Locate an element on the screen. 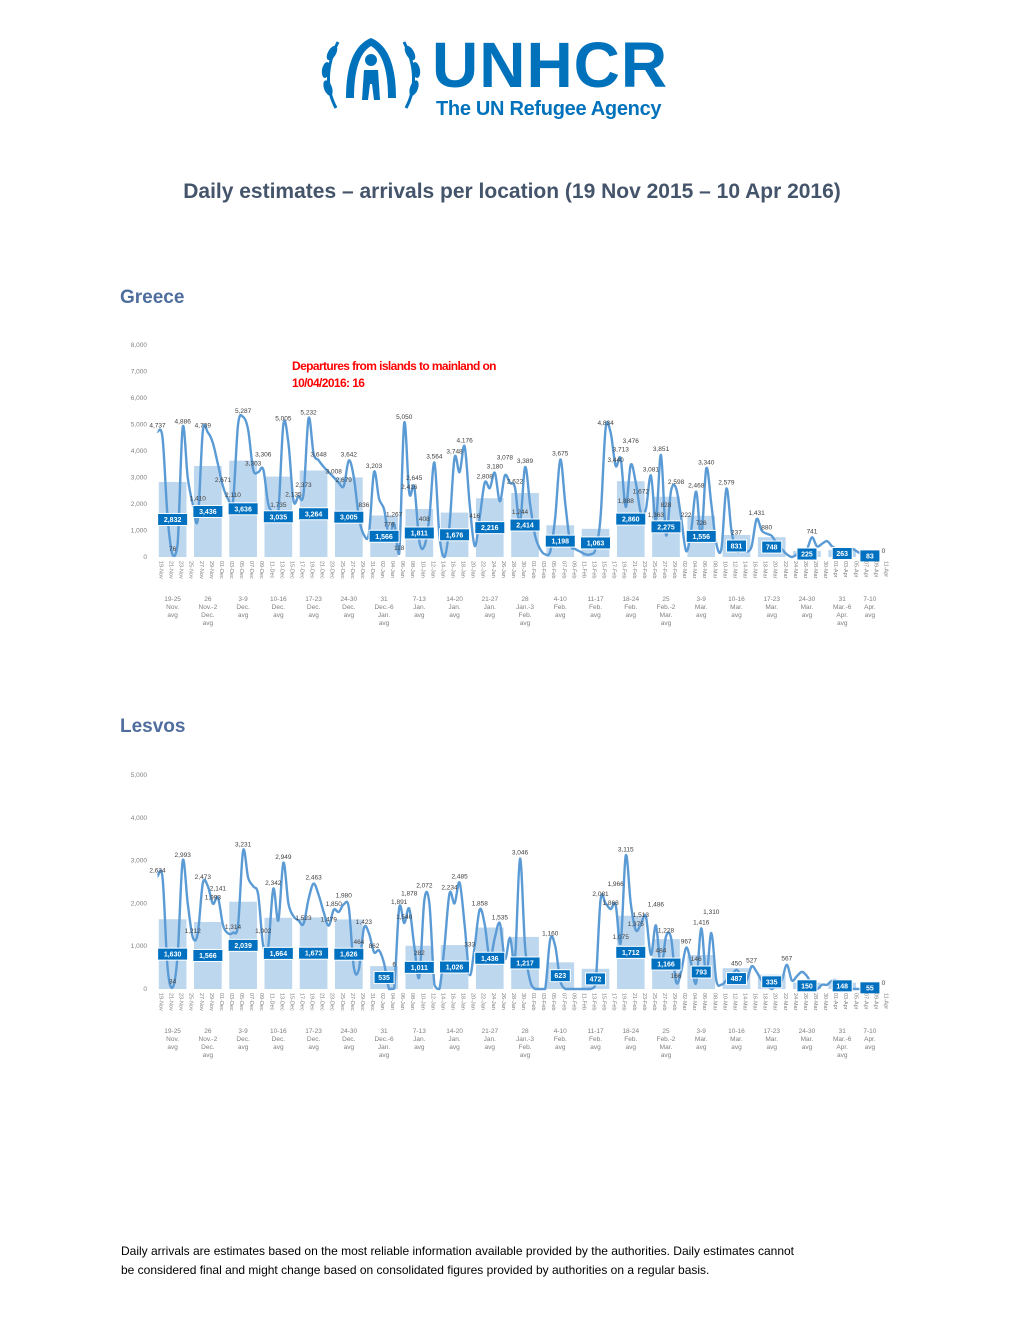 This screenshot has height=1325, width=1024. daily-data-label: 2,234 is located at coordinates (449, 887).